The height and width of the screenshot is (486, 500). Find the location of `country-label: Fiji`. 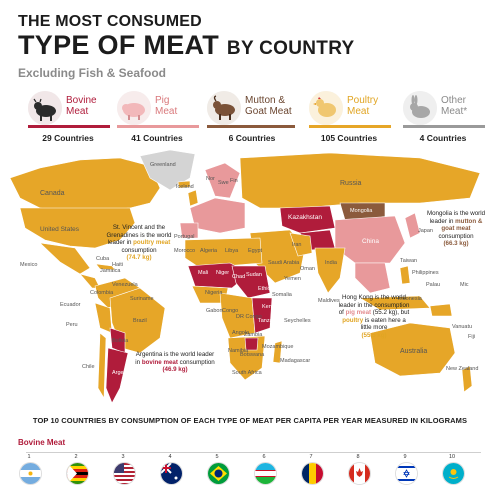

country-label: Fiji is located at coordinates (472, 337).